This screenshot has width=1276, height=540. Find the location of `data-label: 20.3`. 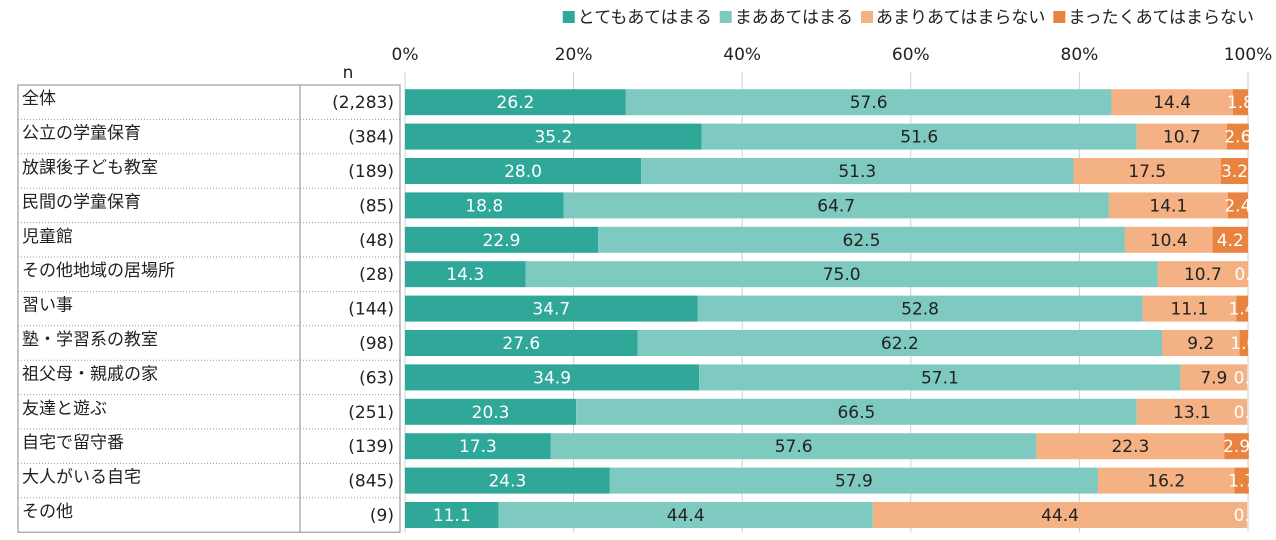

data-label: 20.3 is located at coordinates (491, 413).